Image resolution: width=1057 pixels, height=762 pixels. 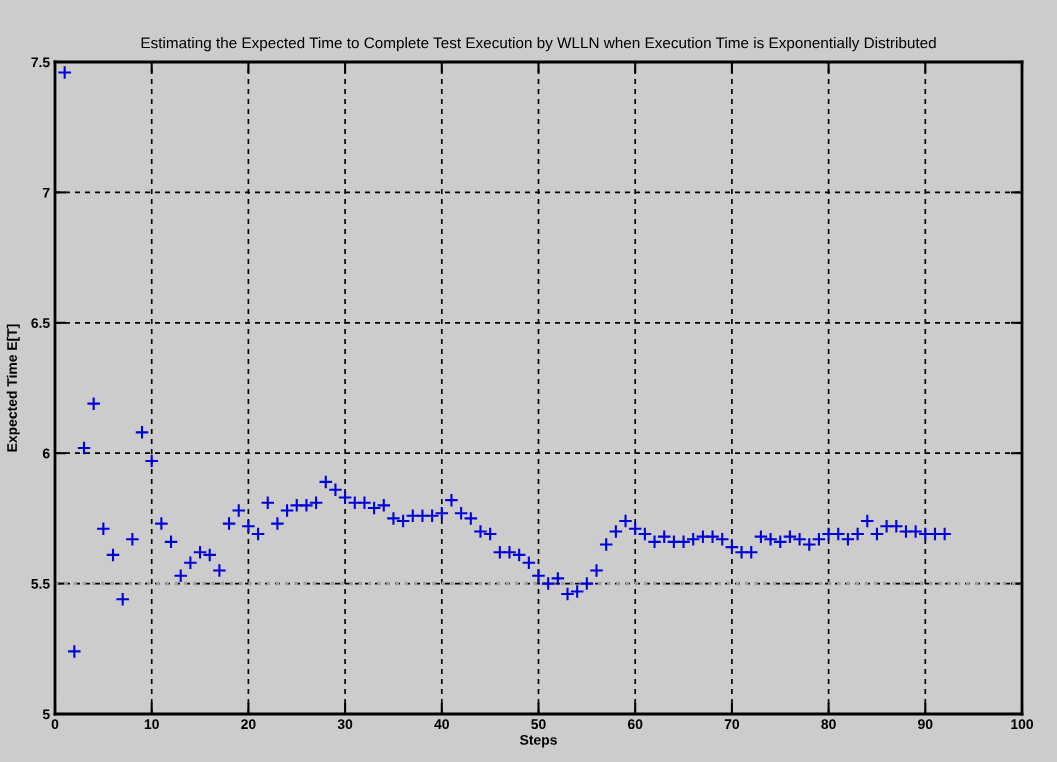 What do you see at coordinates (40, 323) in the screenshot?
I see `y-tick-label: 6.5` at bounding box center [40, 323].